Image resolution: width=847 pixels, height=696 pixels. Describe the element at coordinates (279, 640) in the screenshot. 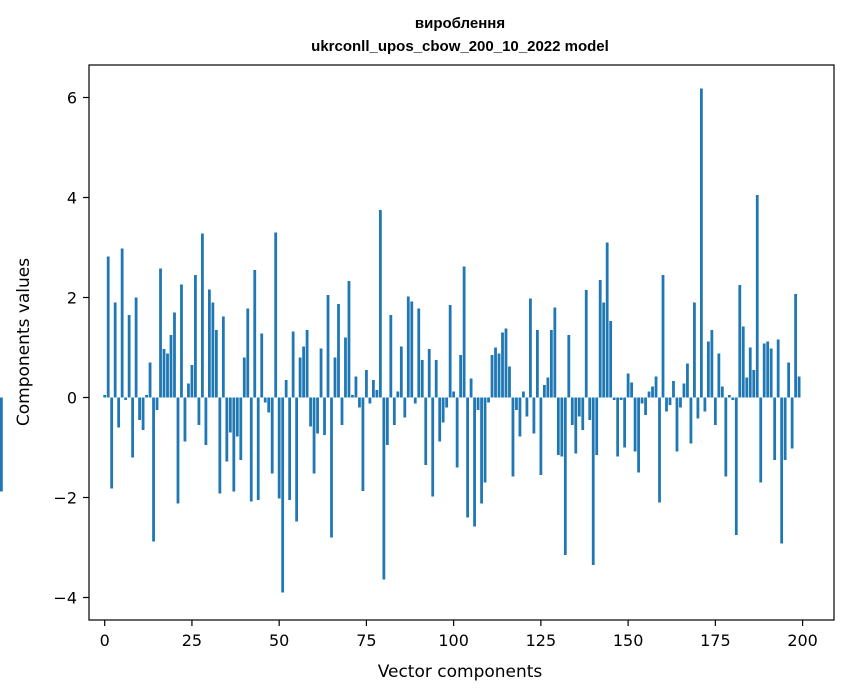

I see `x-tick-label: 50` at that location.